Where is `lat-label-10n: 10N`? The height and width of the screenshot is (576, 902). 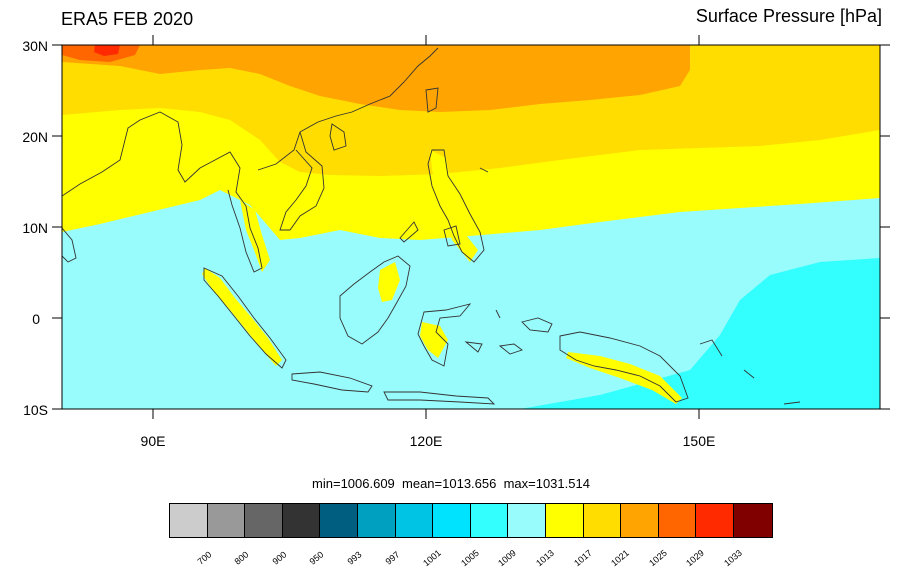
lat-label-10n: 10N is located at coordinates (35, 228).